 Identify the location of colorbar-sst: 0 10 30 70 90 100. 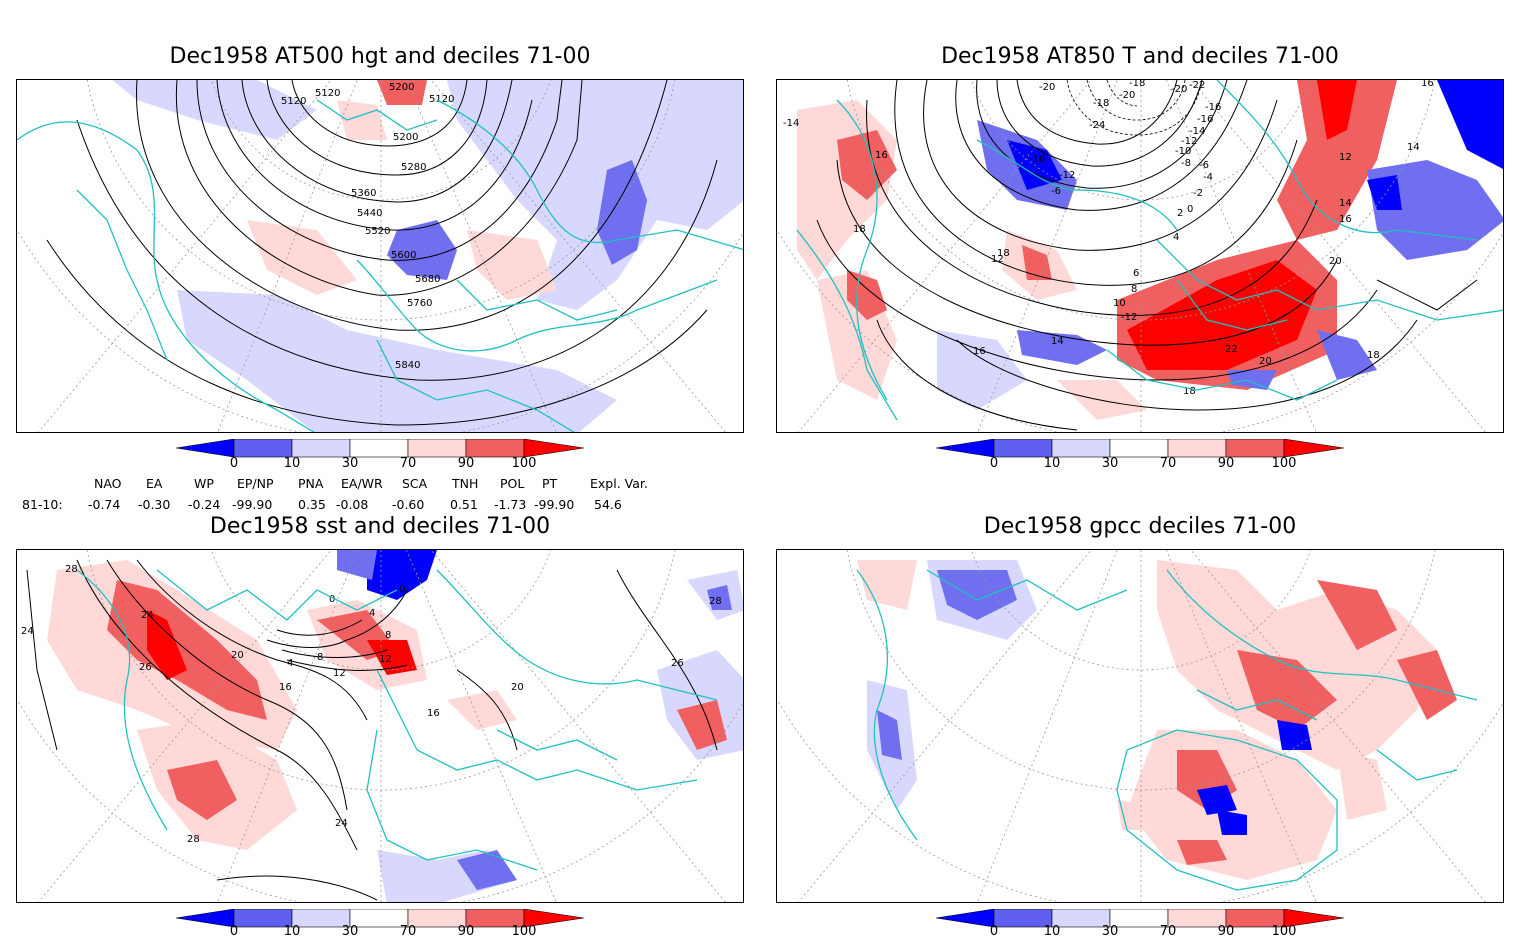
(380, 923).